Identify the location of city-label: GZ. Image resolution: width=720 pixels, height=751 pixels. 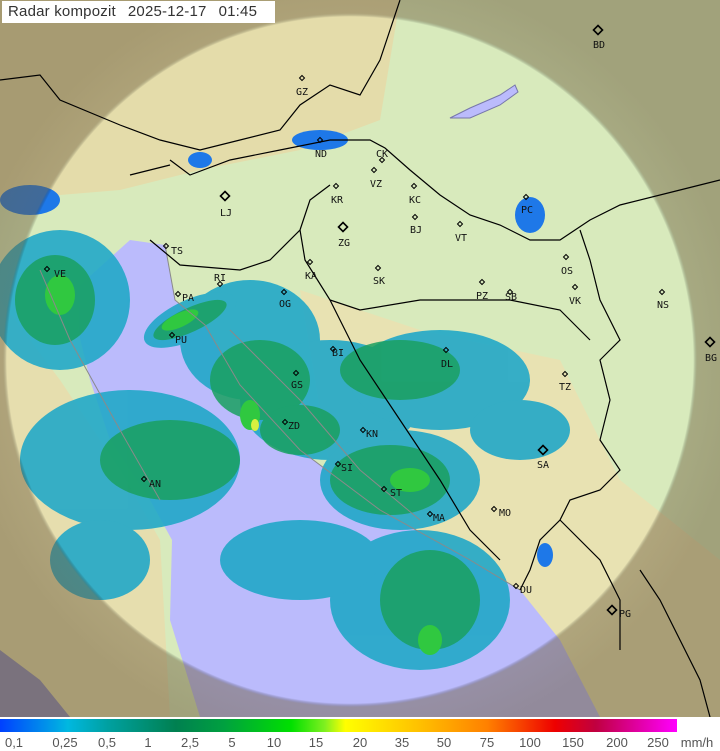
(302, 92).